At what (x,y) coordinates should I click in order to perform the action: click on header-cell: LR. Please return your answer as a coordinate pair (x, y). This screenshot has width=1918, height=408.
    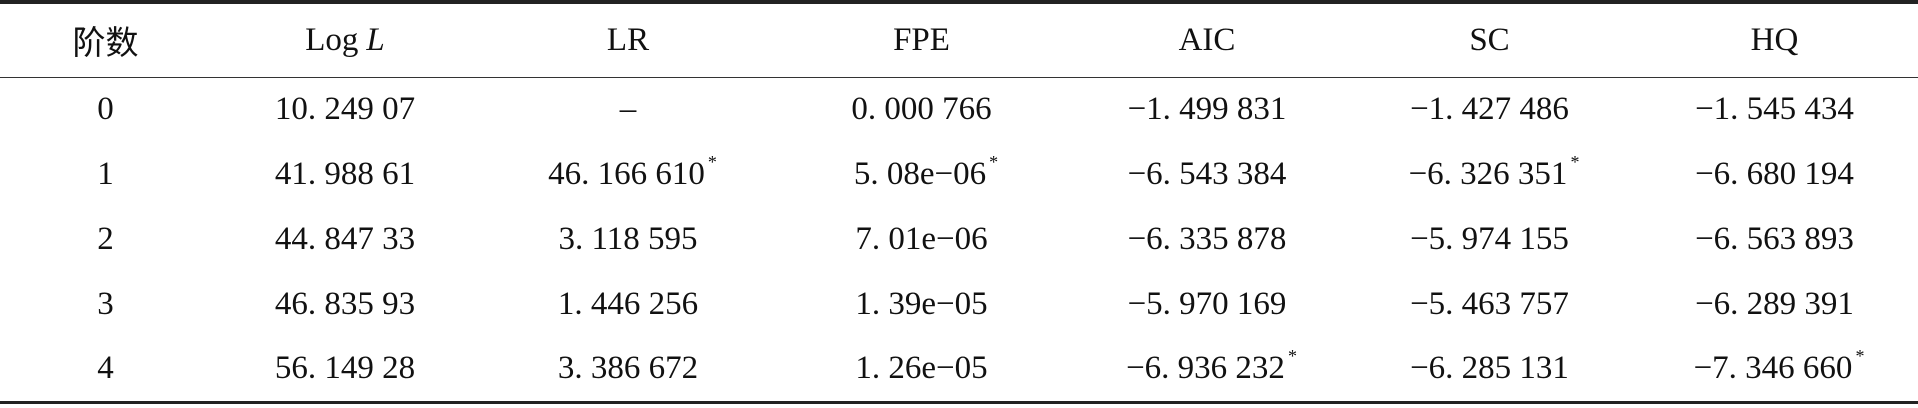
    Looking at the image, I should click on (628, 40).